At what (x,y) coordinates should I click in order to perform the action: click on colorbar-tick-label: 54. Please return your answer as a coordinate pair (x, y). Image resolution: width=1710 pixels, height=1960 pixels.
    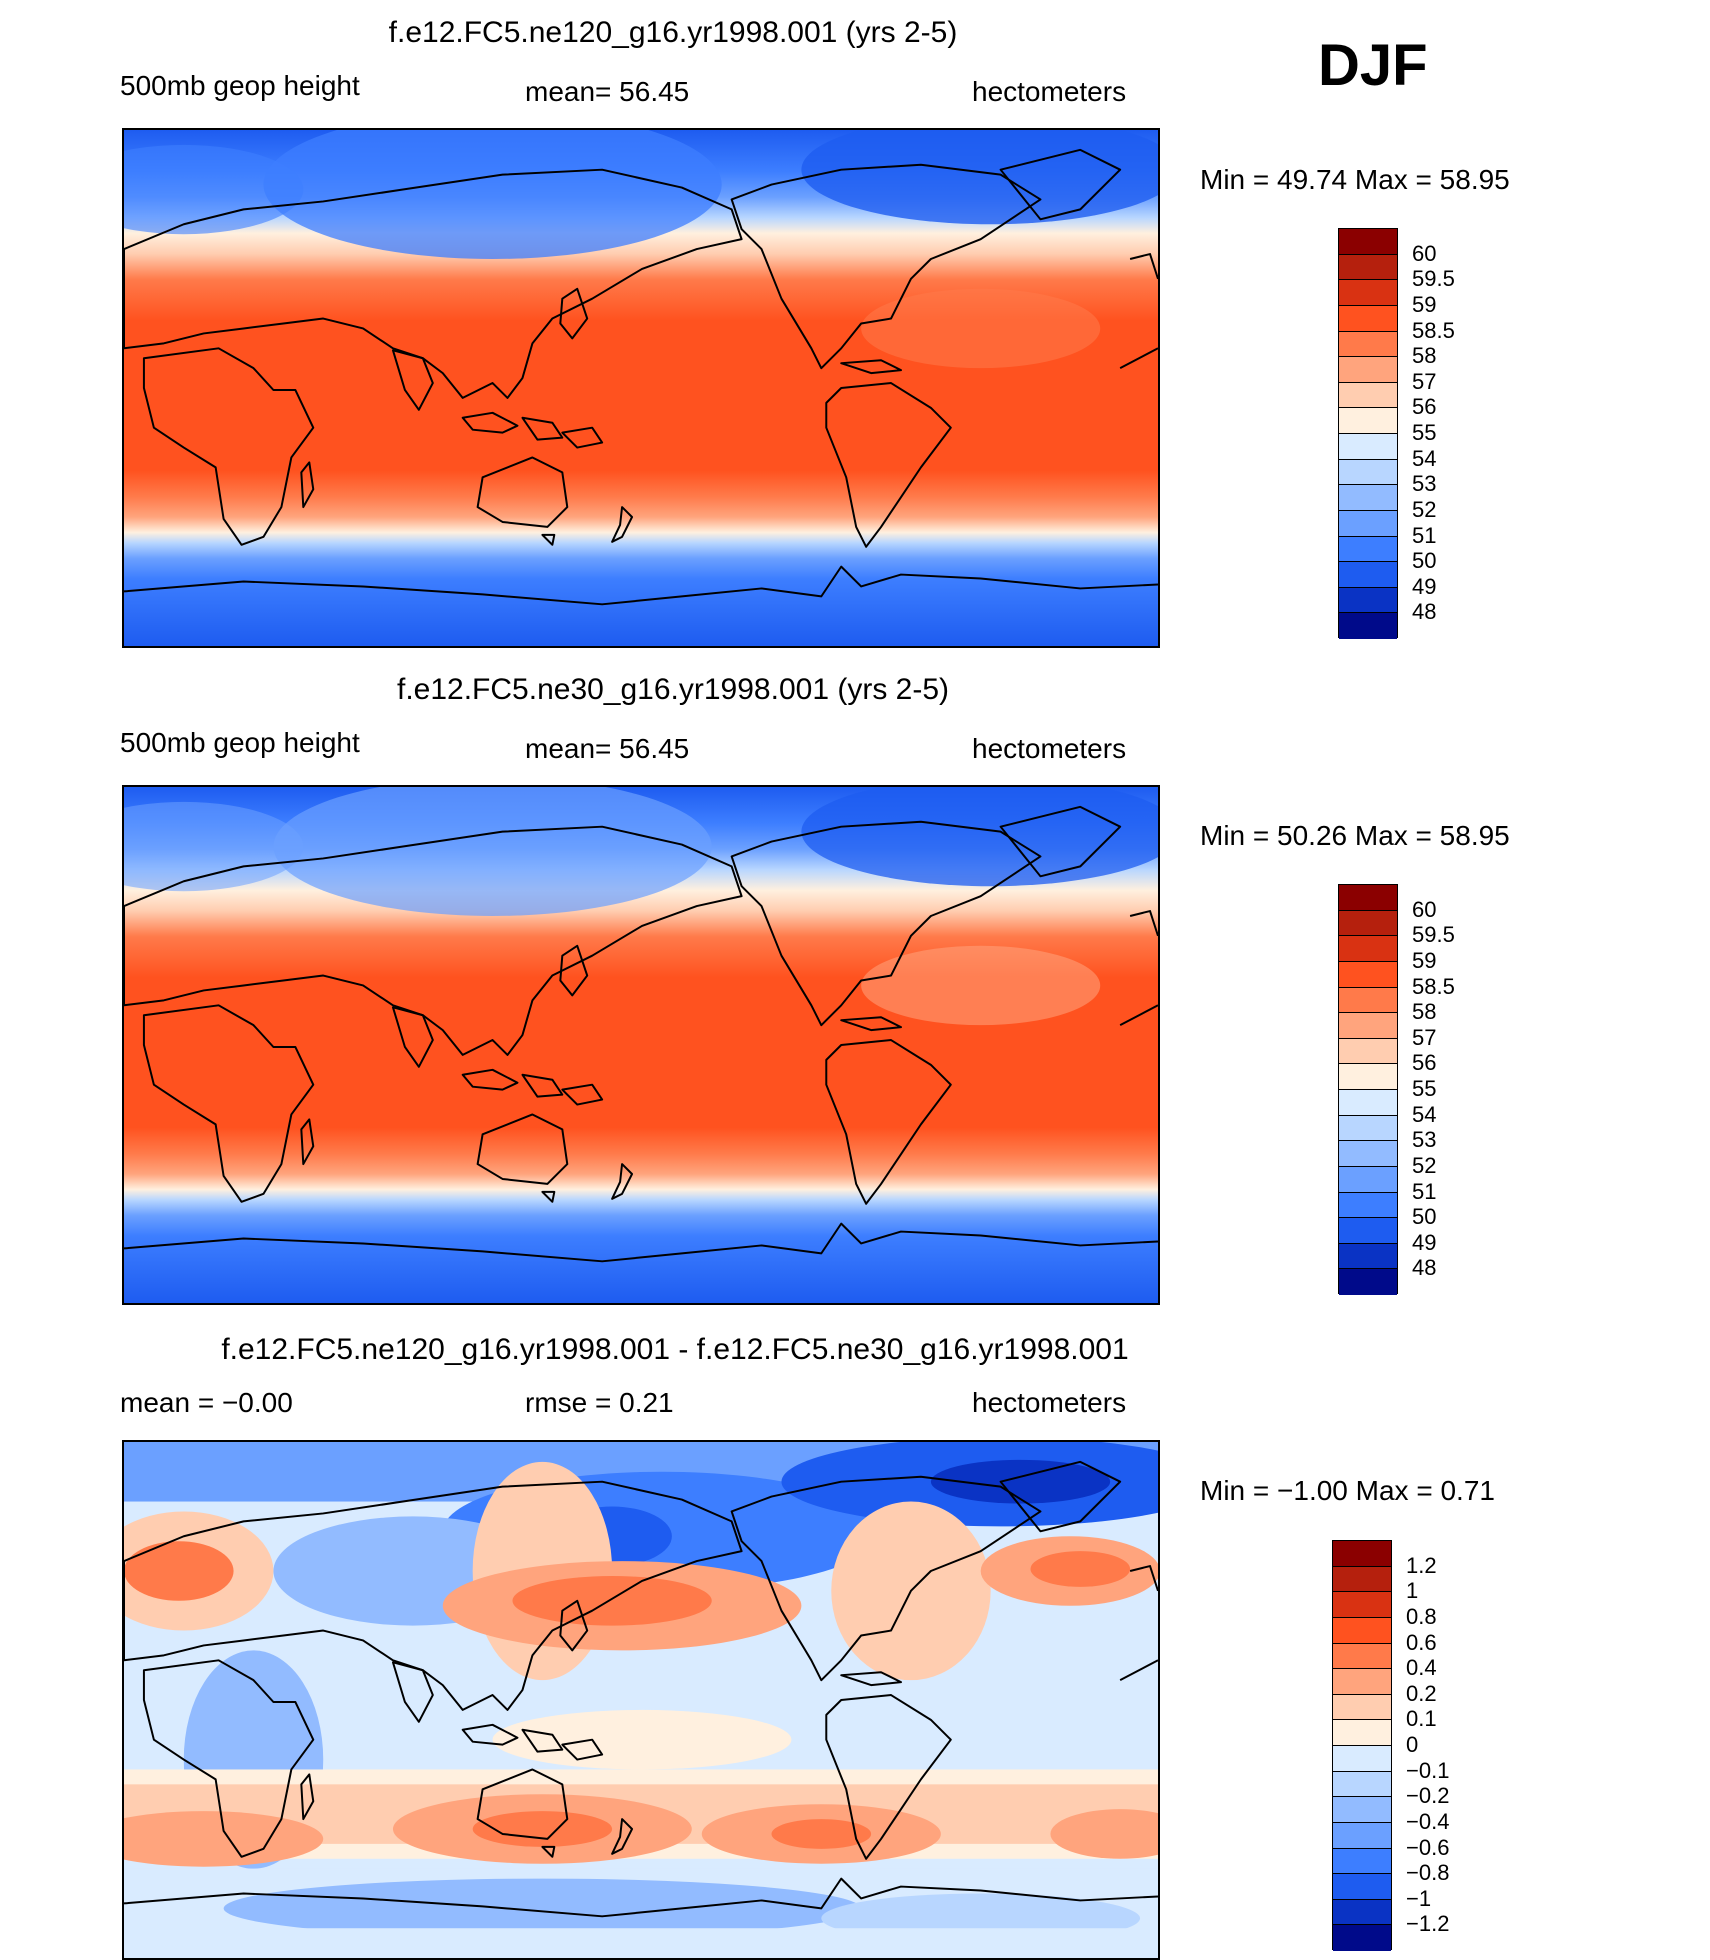
    Looking at the image, I should click on (1424, 458).